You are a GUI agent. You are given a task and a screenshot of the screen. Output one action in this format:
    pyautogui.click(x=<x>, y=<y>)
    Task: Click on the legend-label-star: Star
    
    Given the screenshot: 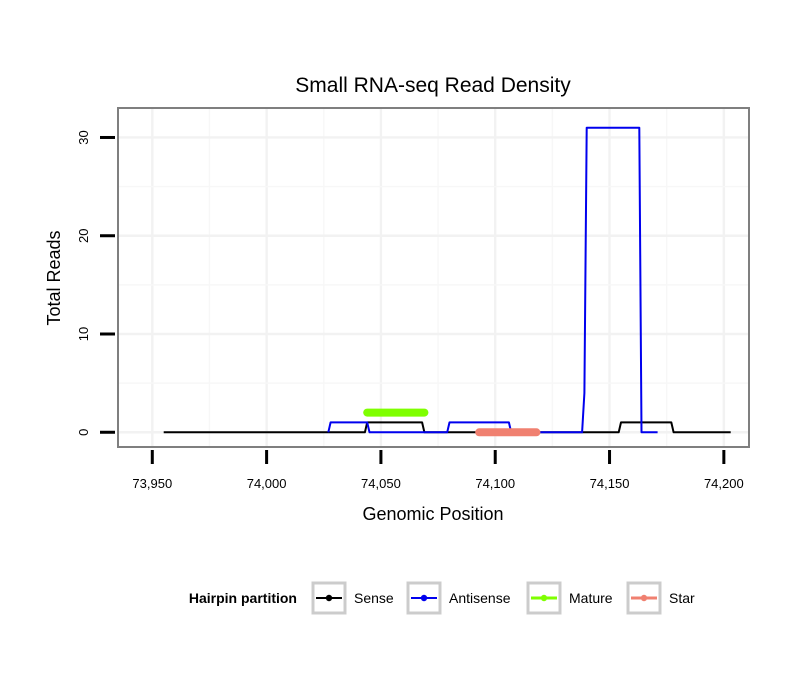 What is the action you would take?
    pyautogui.click(x=682, y=598)
    